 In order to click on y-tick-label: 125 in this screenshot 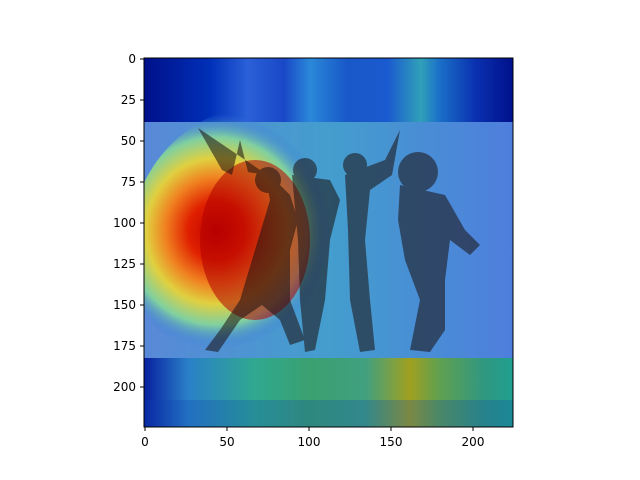, I will do `click(124, 264)`.